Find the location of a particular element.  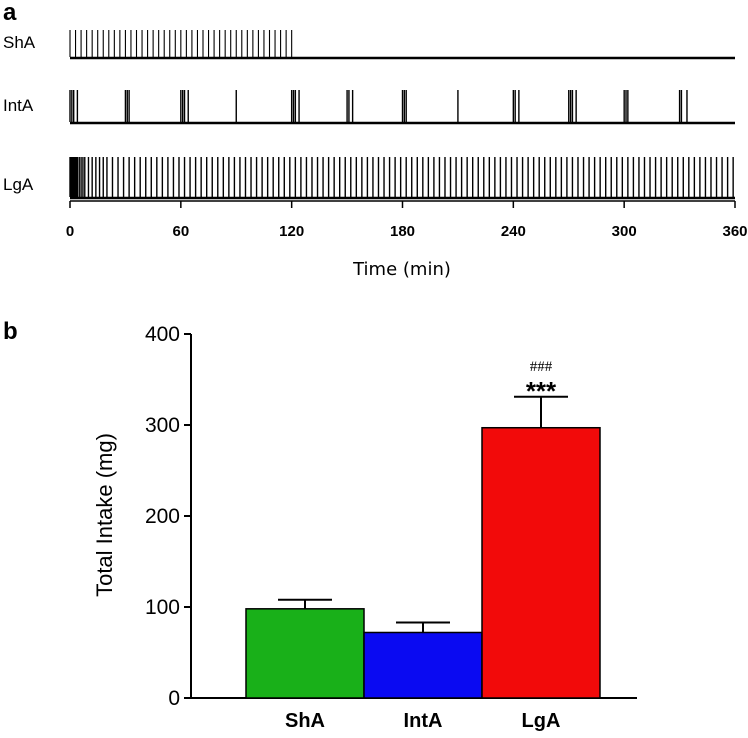

raster-x-tick-label: 180 is located at coordinates (402, 231).